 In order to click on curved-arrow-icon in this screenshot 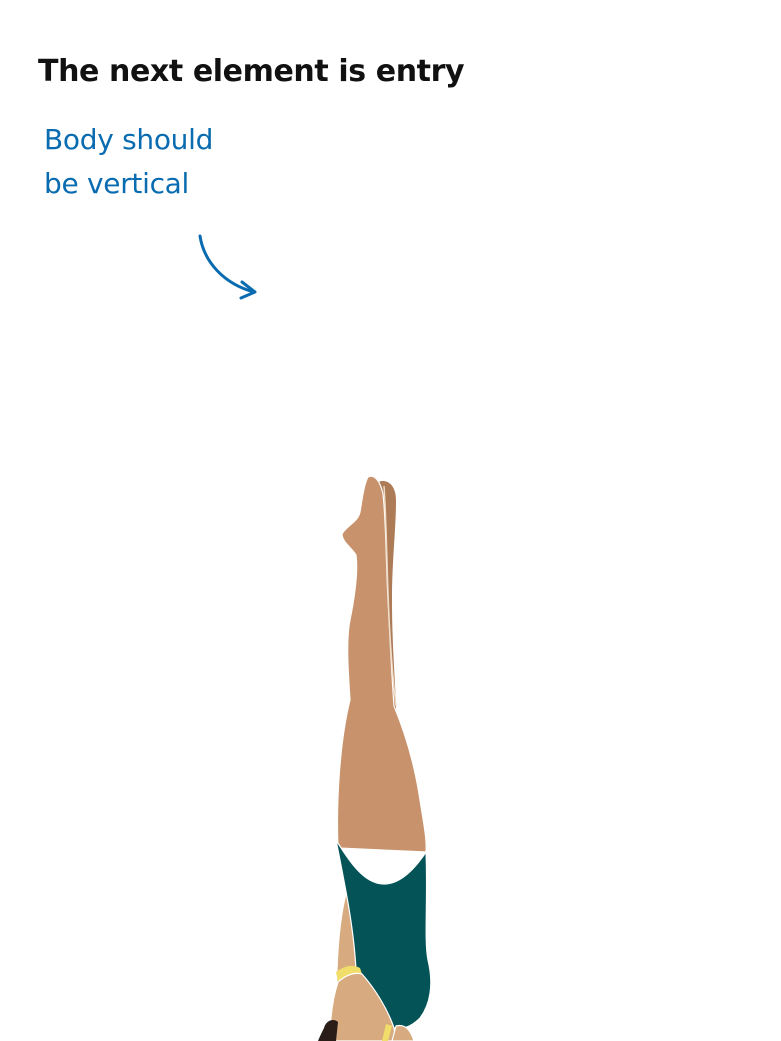, I will do `click(227, 267)`.